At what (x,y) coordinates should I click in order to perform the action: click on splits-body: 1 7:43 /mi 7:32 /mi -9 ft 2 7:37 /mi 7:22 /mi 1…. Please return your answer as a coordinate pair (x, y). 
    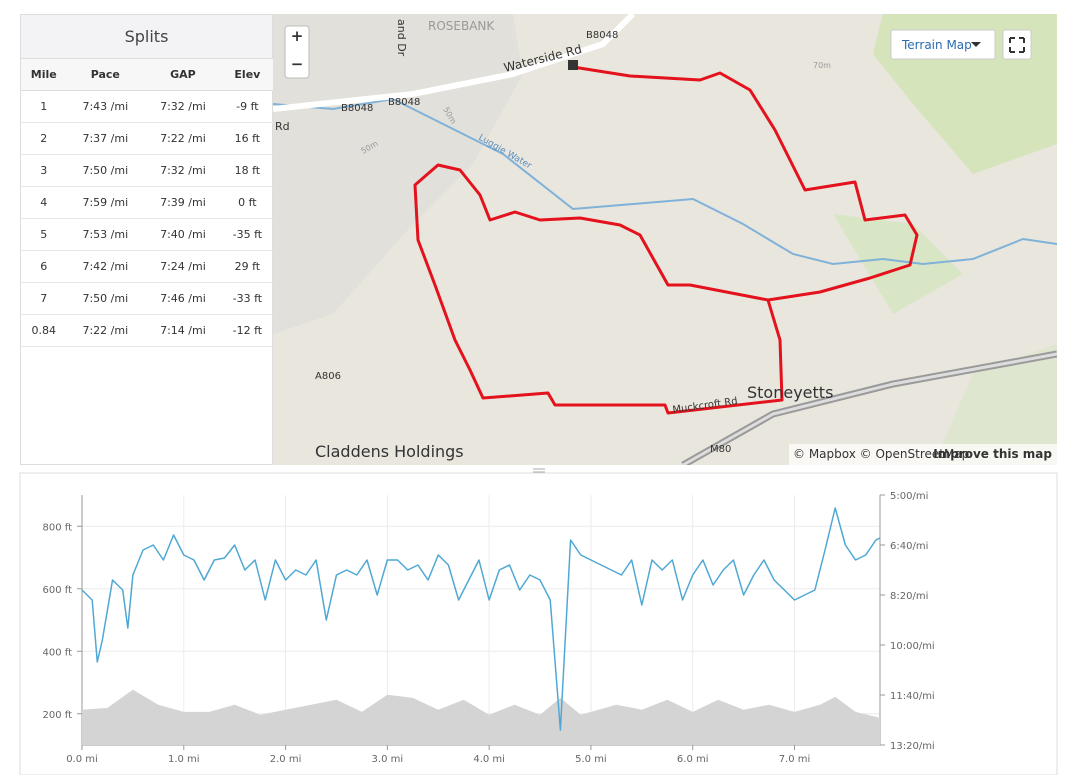
    Looking at the image, I should click on (147, 218).